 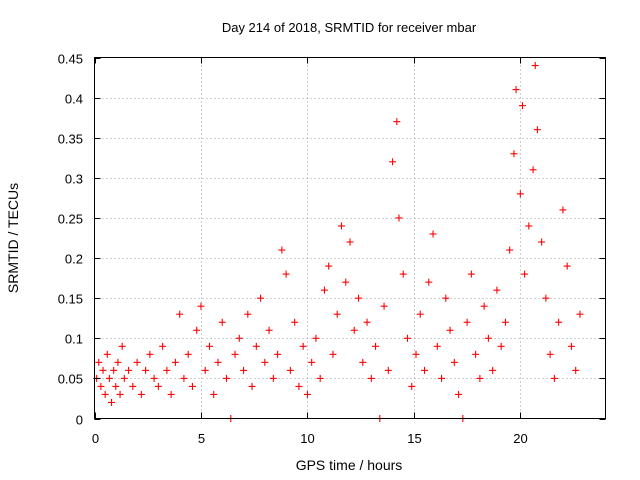 What do you see at coordinates (70, 219) in the screenshot?
I see `y-tick-label: 0.25` at bounding box center [70, 219].